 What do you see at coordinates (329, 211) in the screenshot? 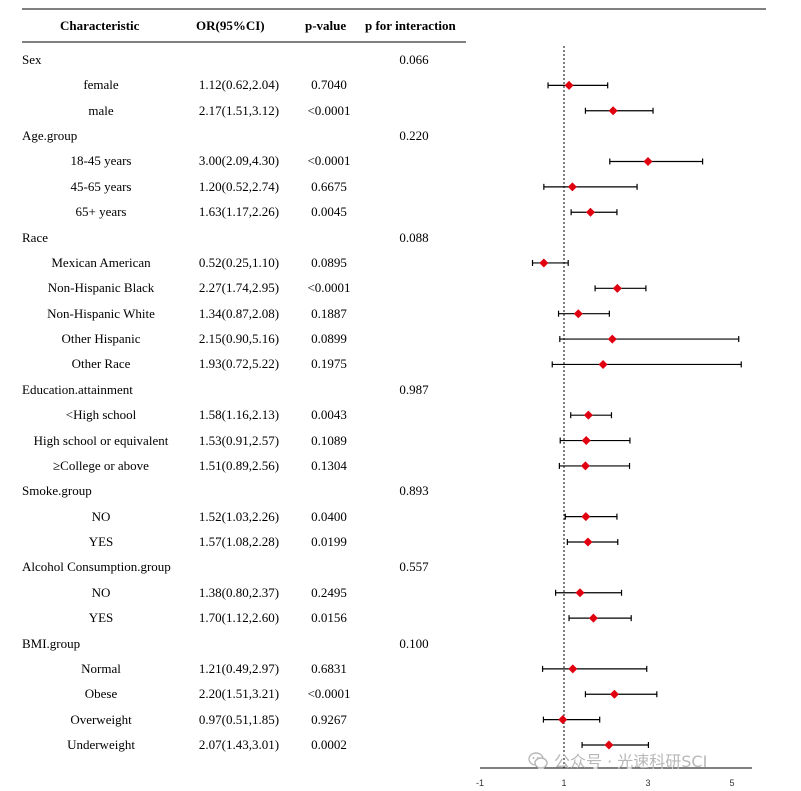
I see `p-value: 0.0045` at bounding box center [329, 211].